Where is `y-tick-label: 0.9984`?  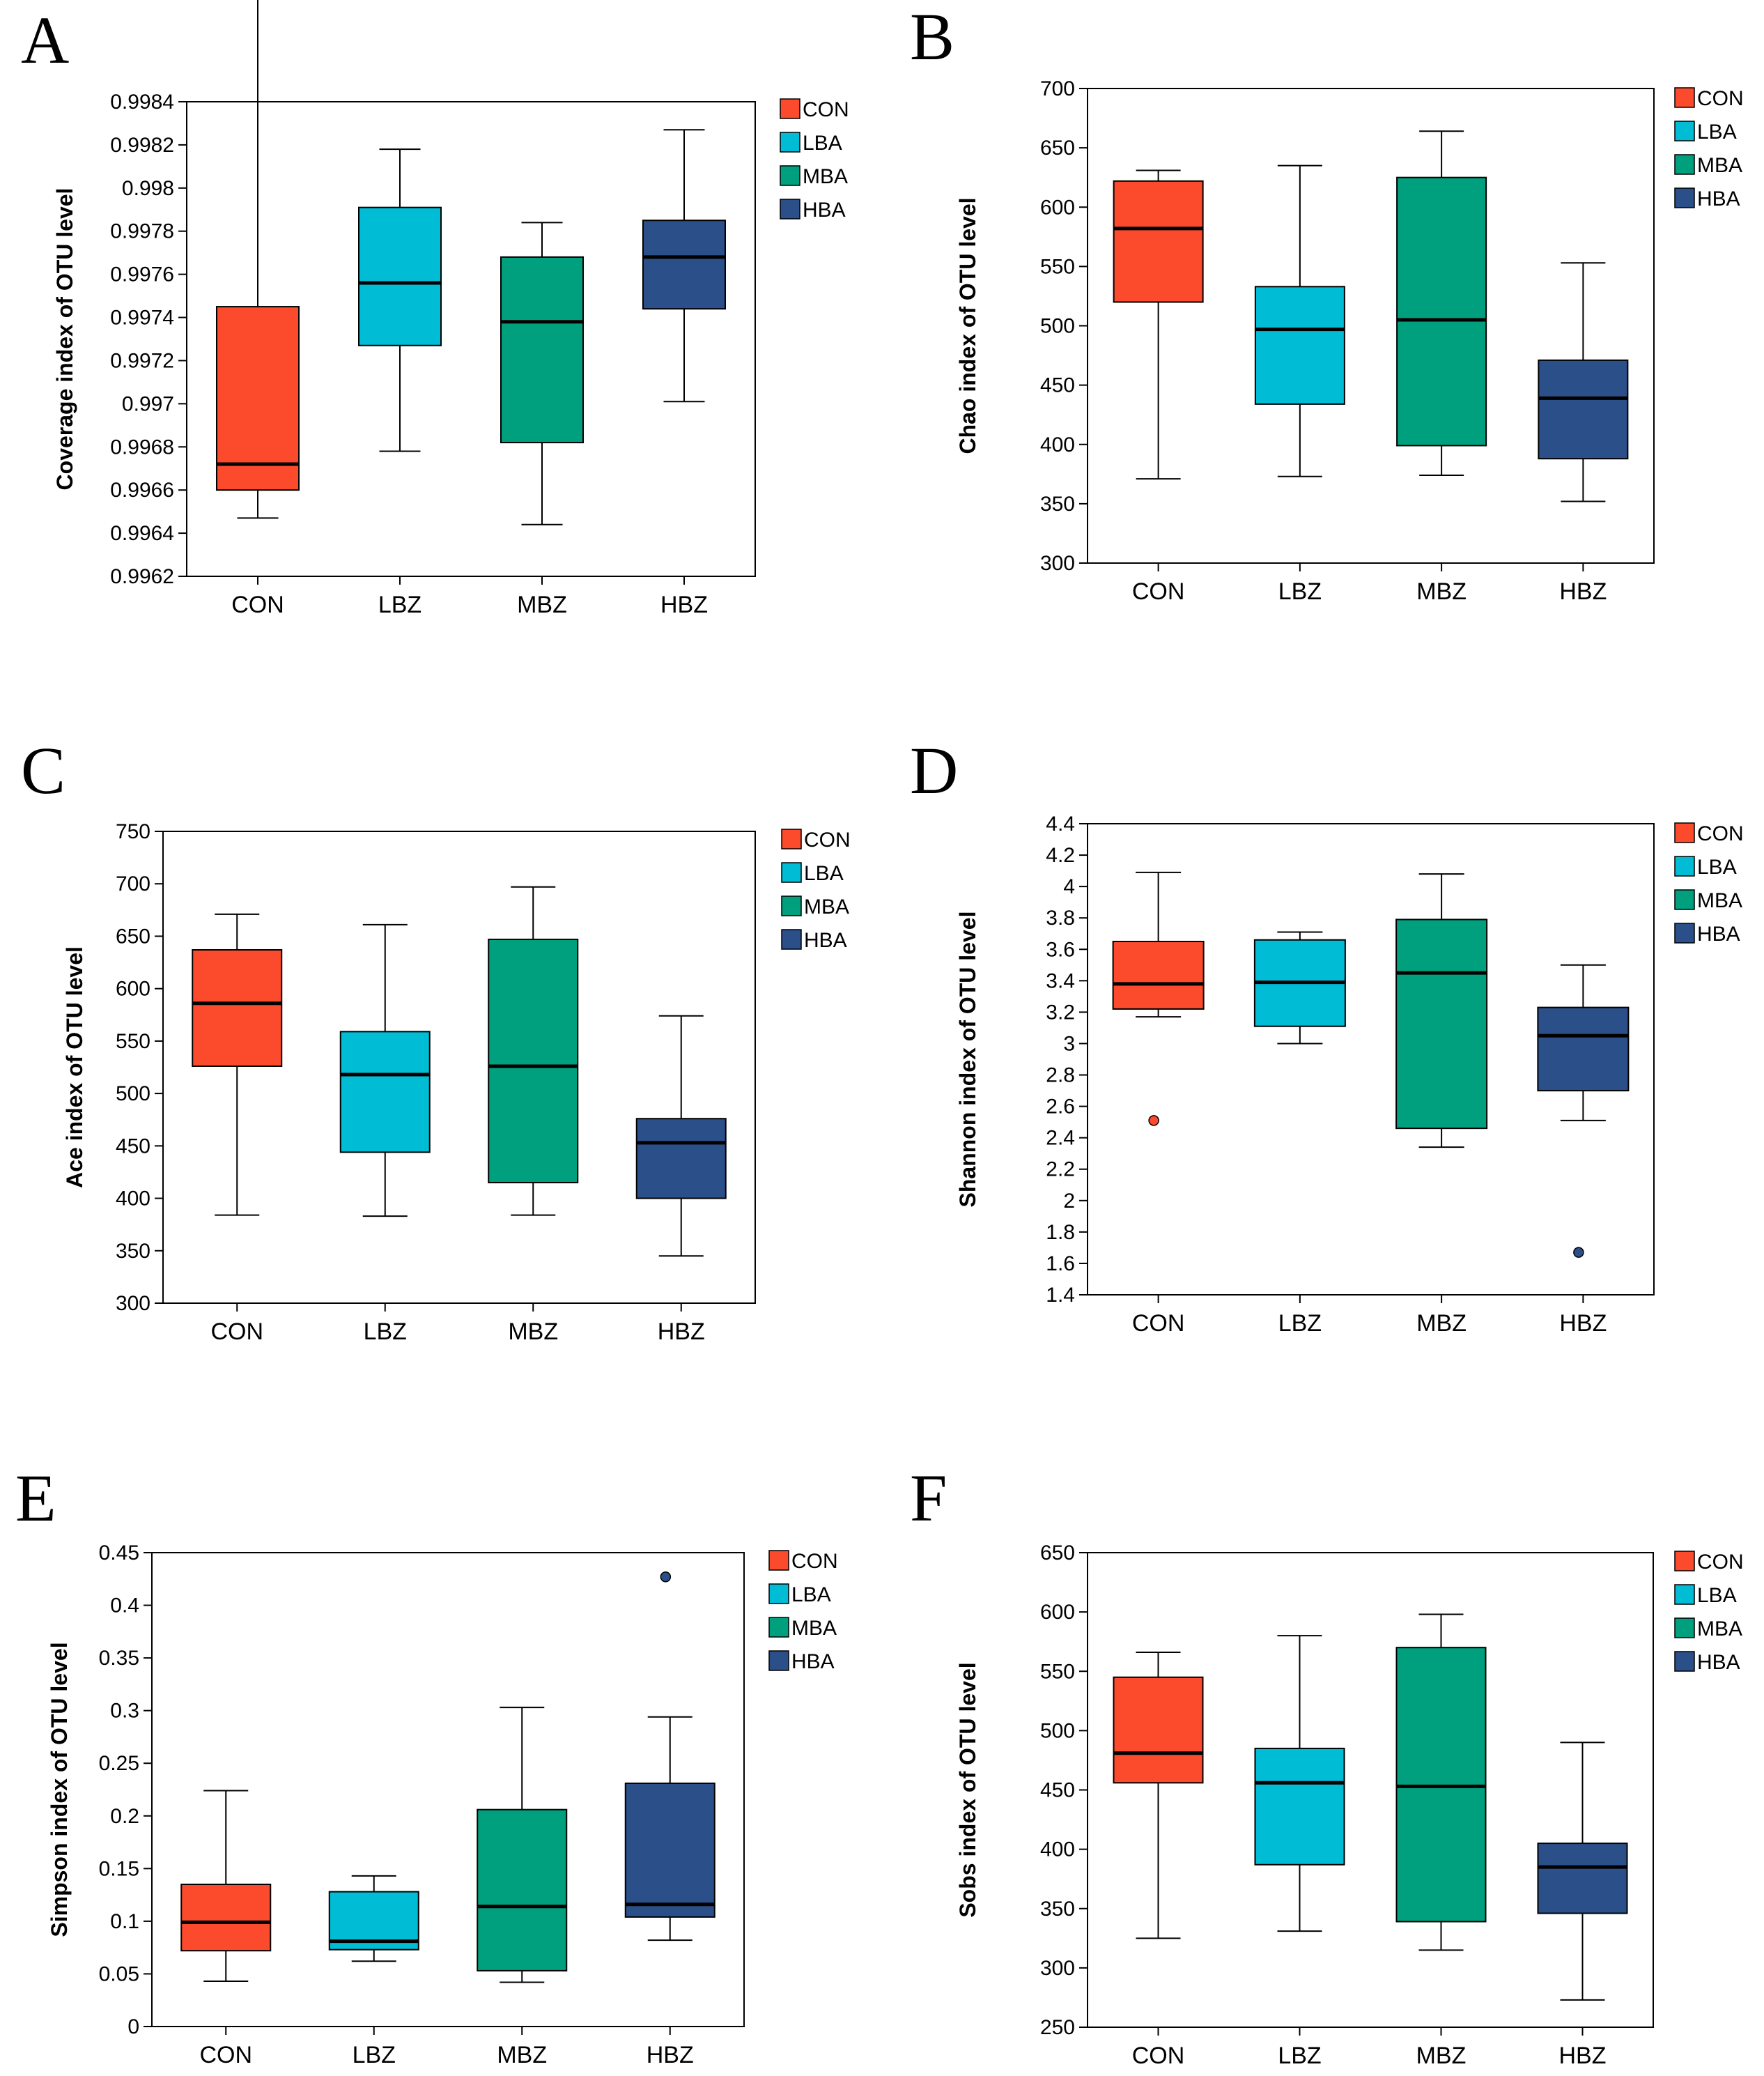 y-tick-label: 0.9984 is located at coordinates (142, 102).